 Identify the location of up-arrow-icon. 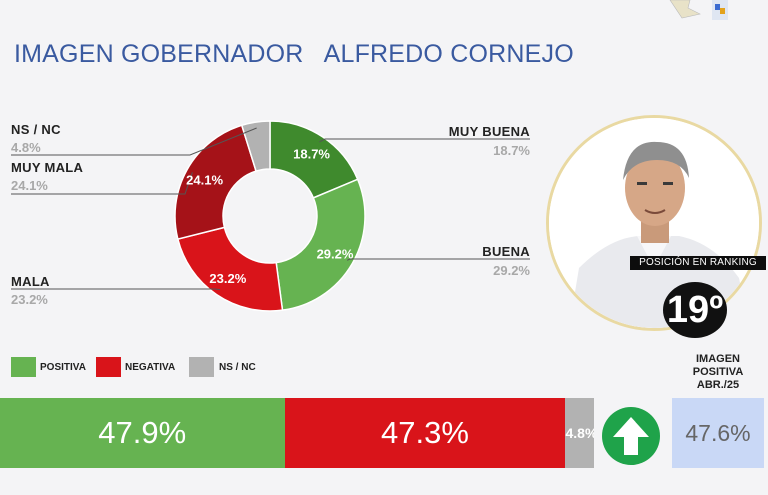
(631, 436).